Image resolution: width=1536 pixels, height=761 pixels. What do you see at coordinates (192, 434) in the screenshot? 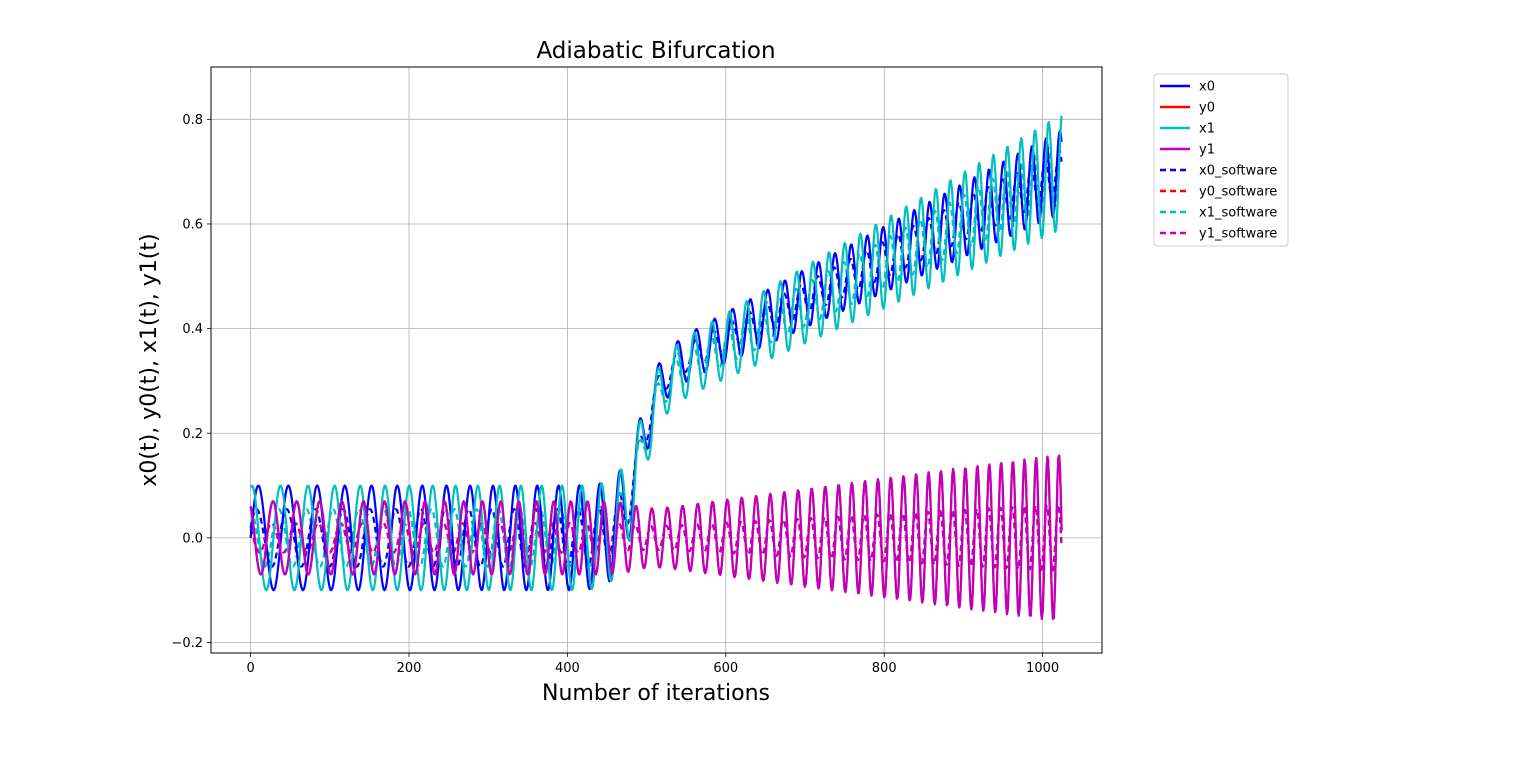
I see `y-tick-label: 0.2` at bounding box center [192, 434].